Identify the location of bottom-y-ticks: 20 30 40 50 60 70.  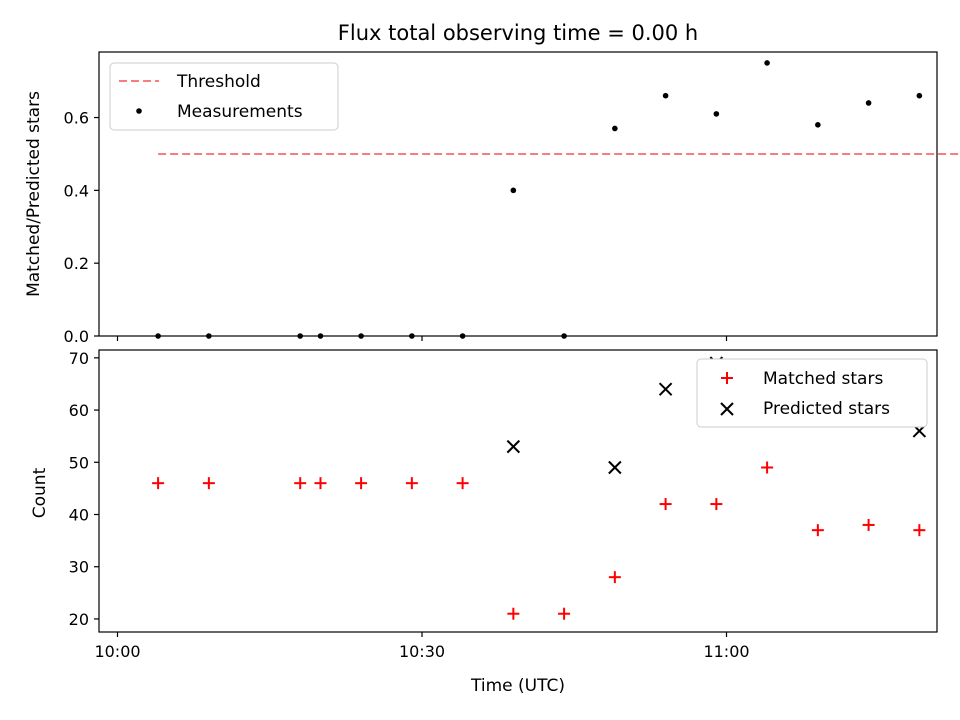
(84, 489).